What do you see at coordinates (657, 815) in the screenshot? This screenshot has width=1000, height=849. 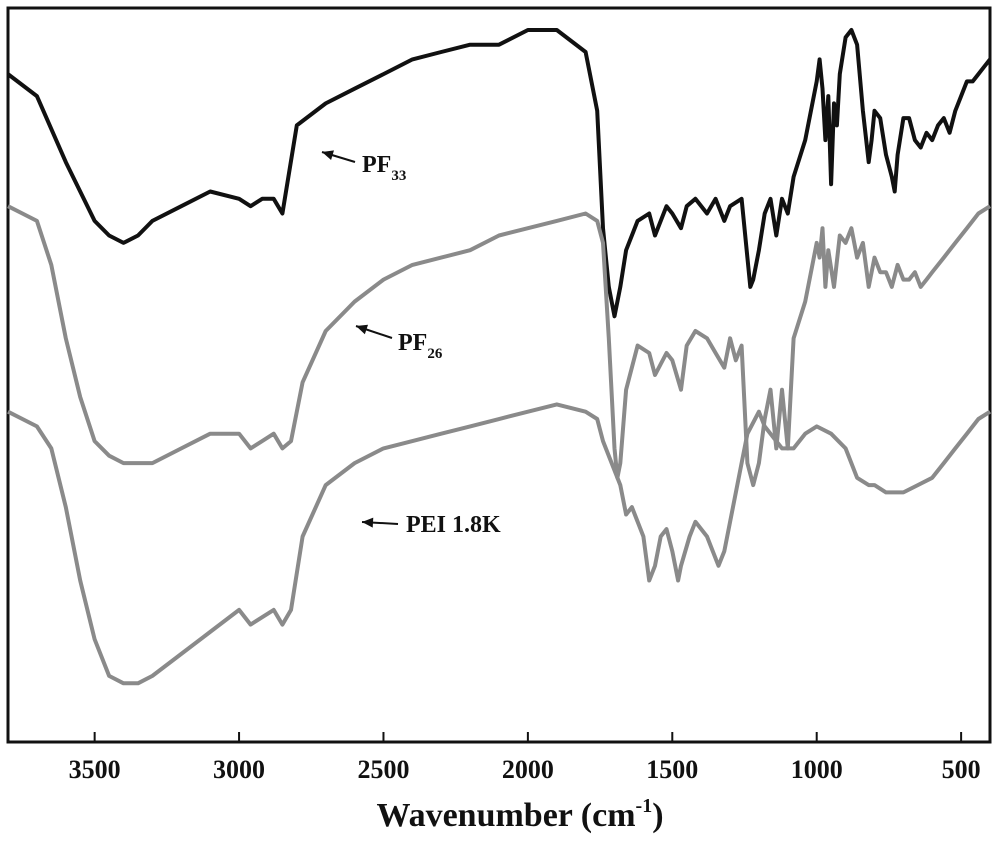 I see `x-axis-title-close: )` at bounding box center [657, 815].